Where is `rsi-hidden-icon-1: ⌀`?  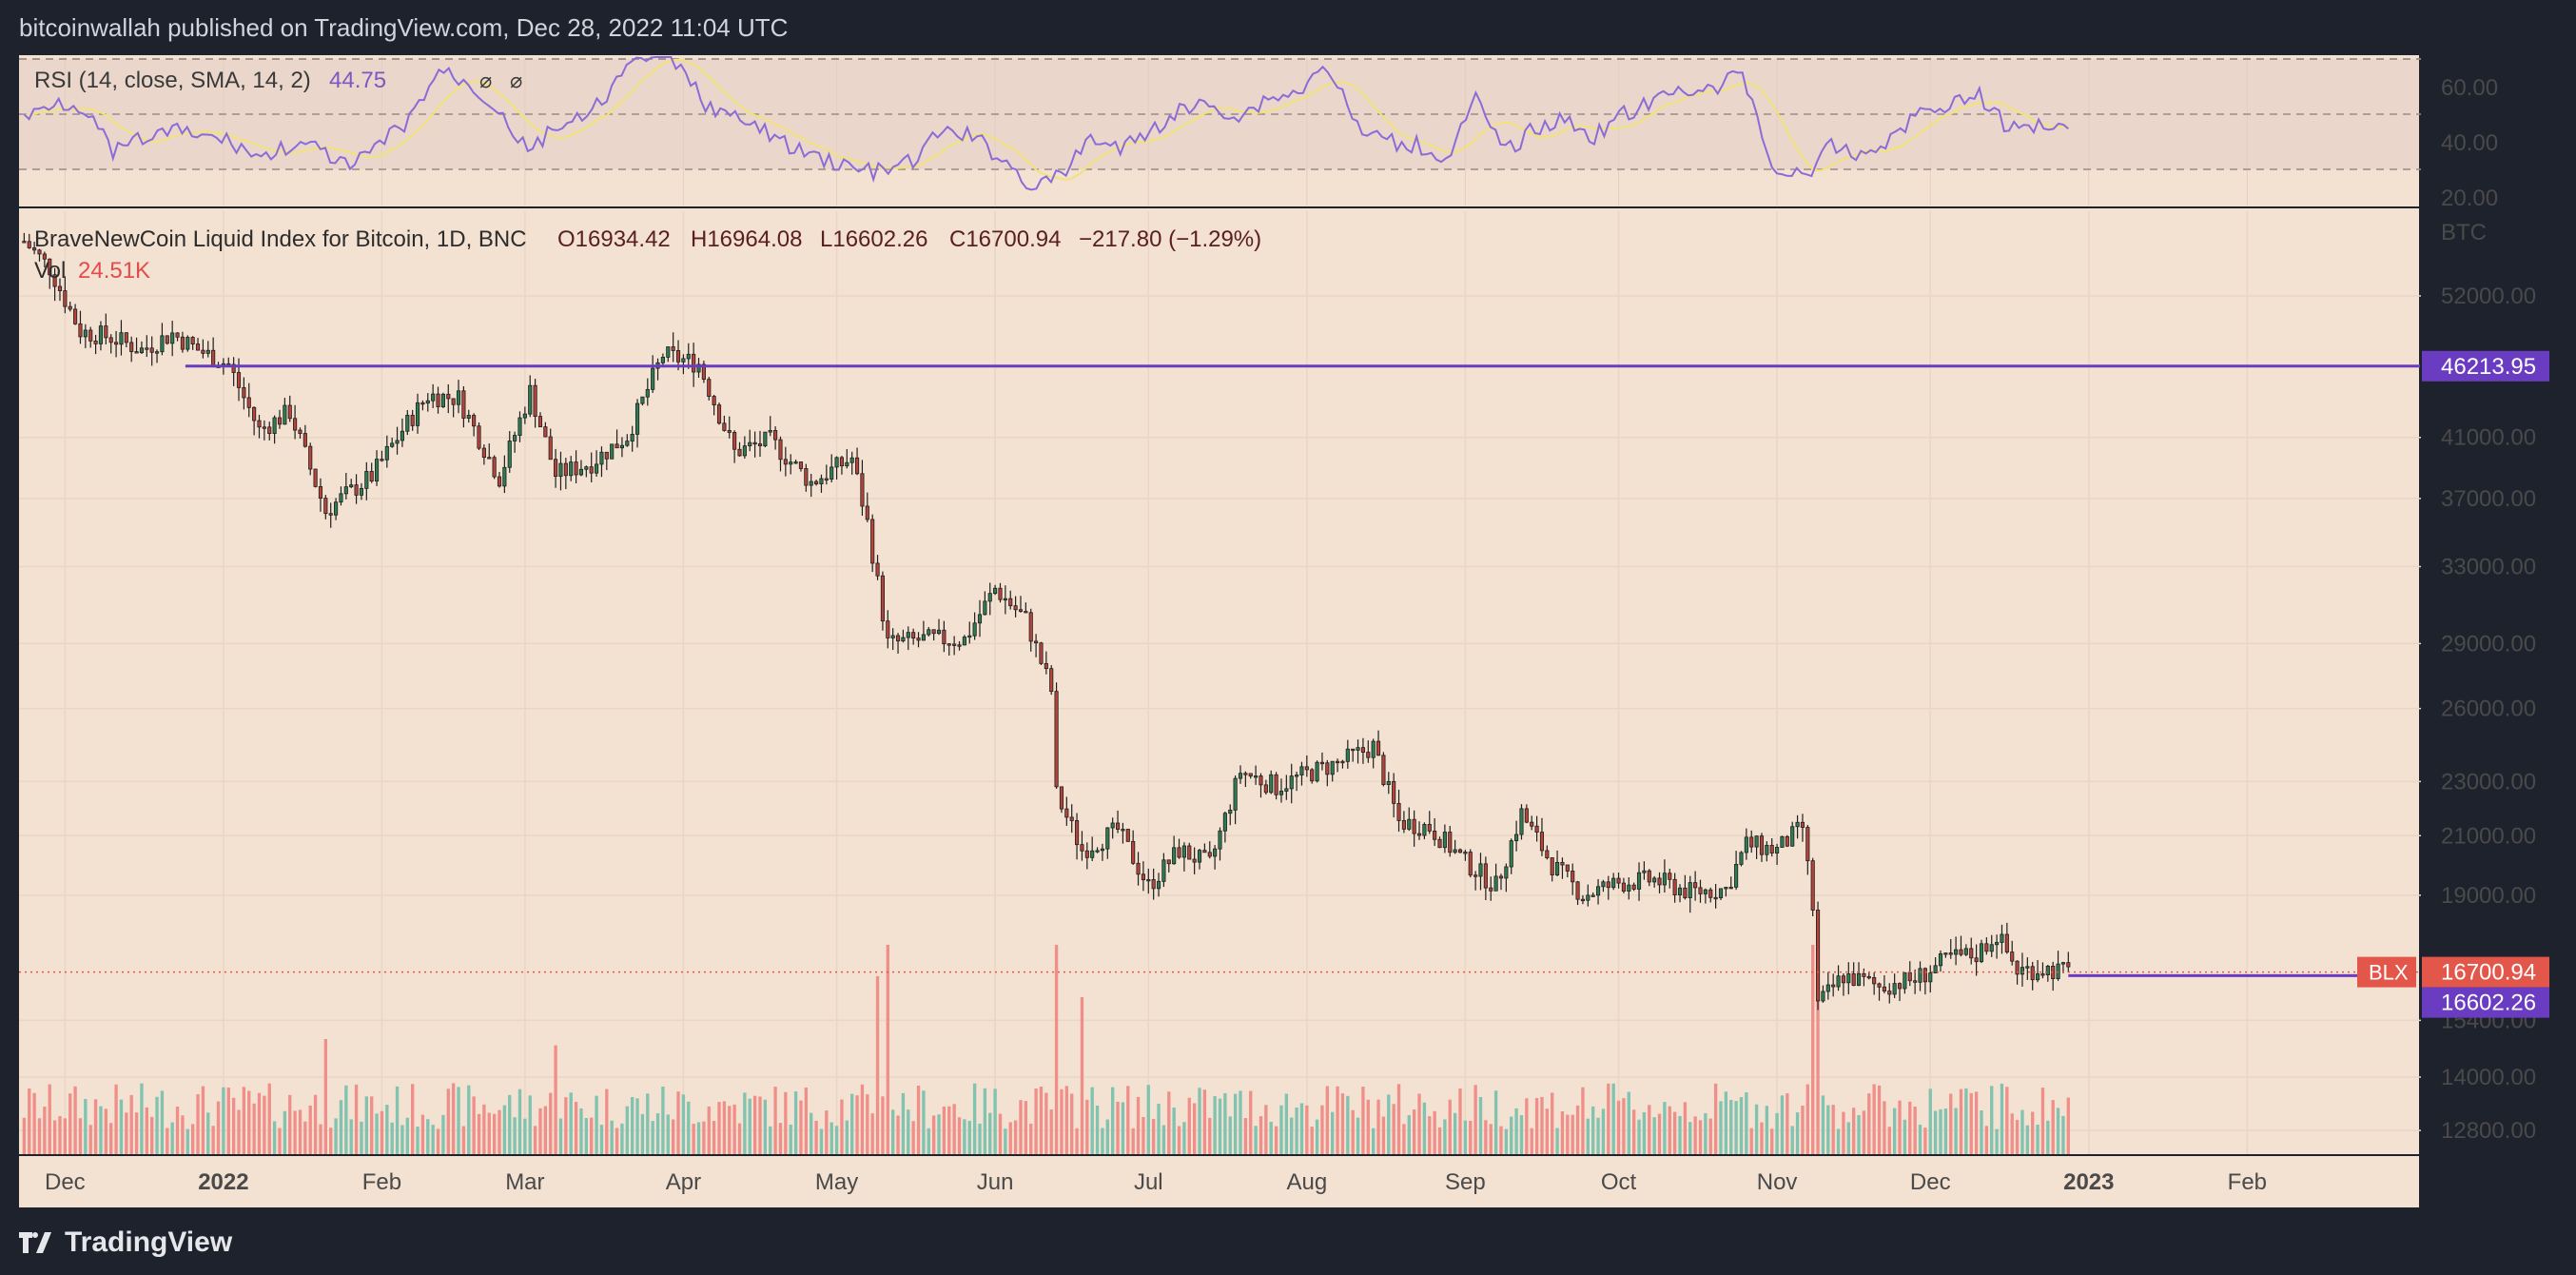
rsi-hidden-icon-1: ⌀ is located at coordinates (486, 81).